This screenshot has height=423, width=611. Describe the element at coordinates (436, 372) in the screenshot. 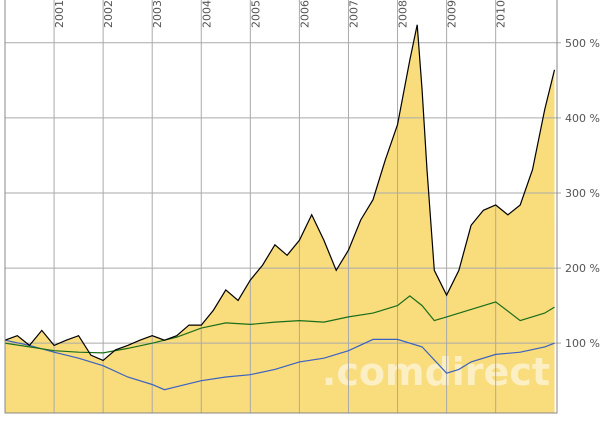

I see `watermark: .comdirect` at that location.